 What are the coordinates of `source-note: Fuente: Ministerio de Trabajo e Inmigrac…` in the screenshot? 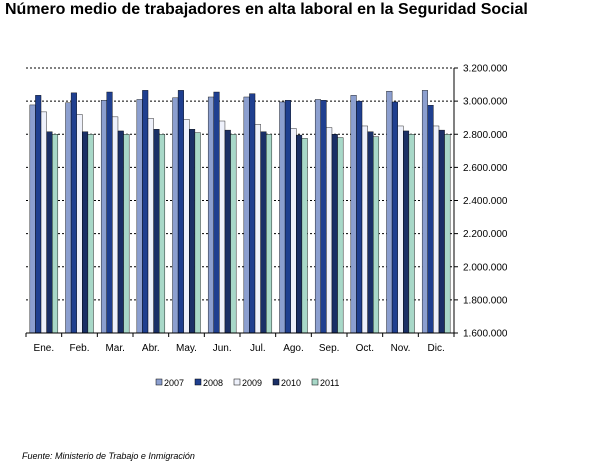 It's located at (108, 456).